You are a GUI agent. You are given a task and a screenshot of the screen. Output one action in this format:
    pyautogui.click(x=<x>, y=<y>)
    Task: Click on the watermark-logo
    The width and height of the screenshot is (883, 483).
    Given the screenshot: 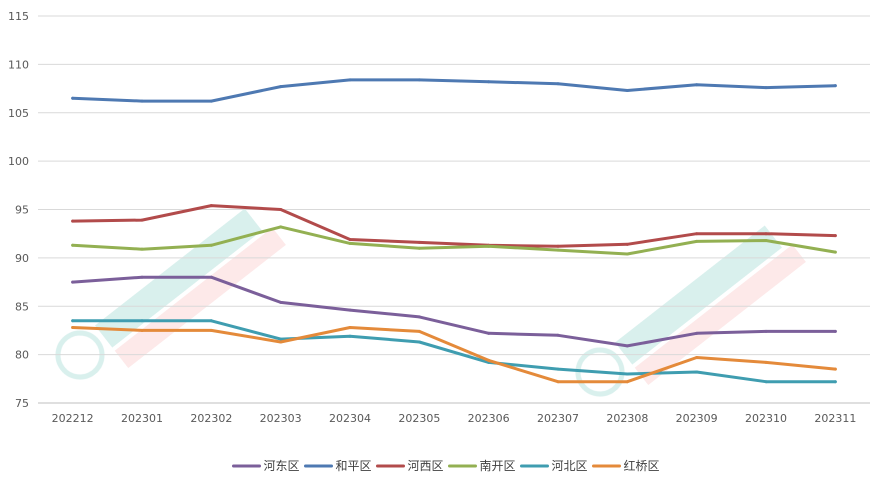 What is the action you would take?
    pyautogui.click(x=170, y=294)
    